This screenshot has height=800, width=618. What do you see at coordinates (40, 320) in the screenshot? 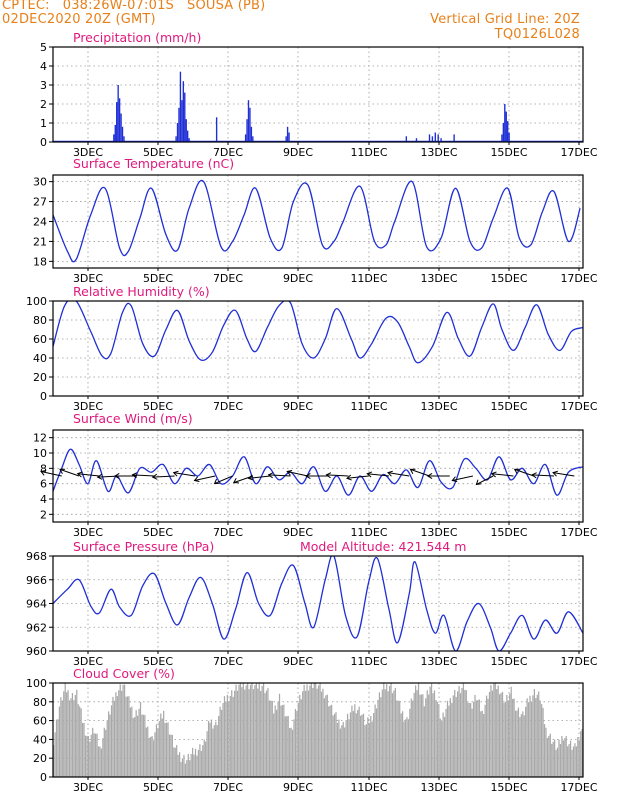
I see `y-tick-label: 80` at bounding box center [40, 320].